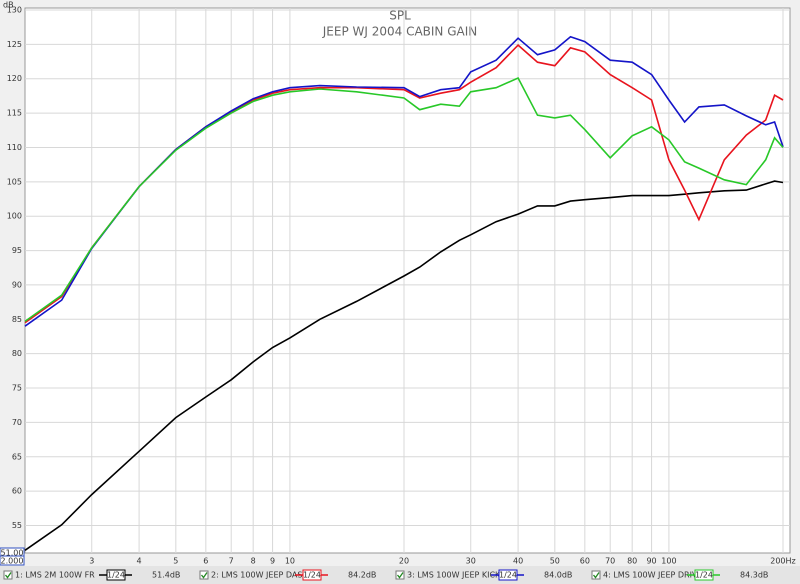 The width and height of the screenshot is (800, 584). What do you see at coordinates (668, 561) in the screenshot?
I see `x-tick-label: 100` at bounding box center [668, 561].